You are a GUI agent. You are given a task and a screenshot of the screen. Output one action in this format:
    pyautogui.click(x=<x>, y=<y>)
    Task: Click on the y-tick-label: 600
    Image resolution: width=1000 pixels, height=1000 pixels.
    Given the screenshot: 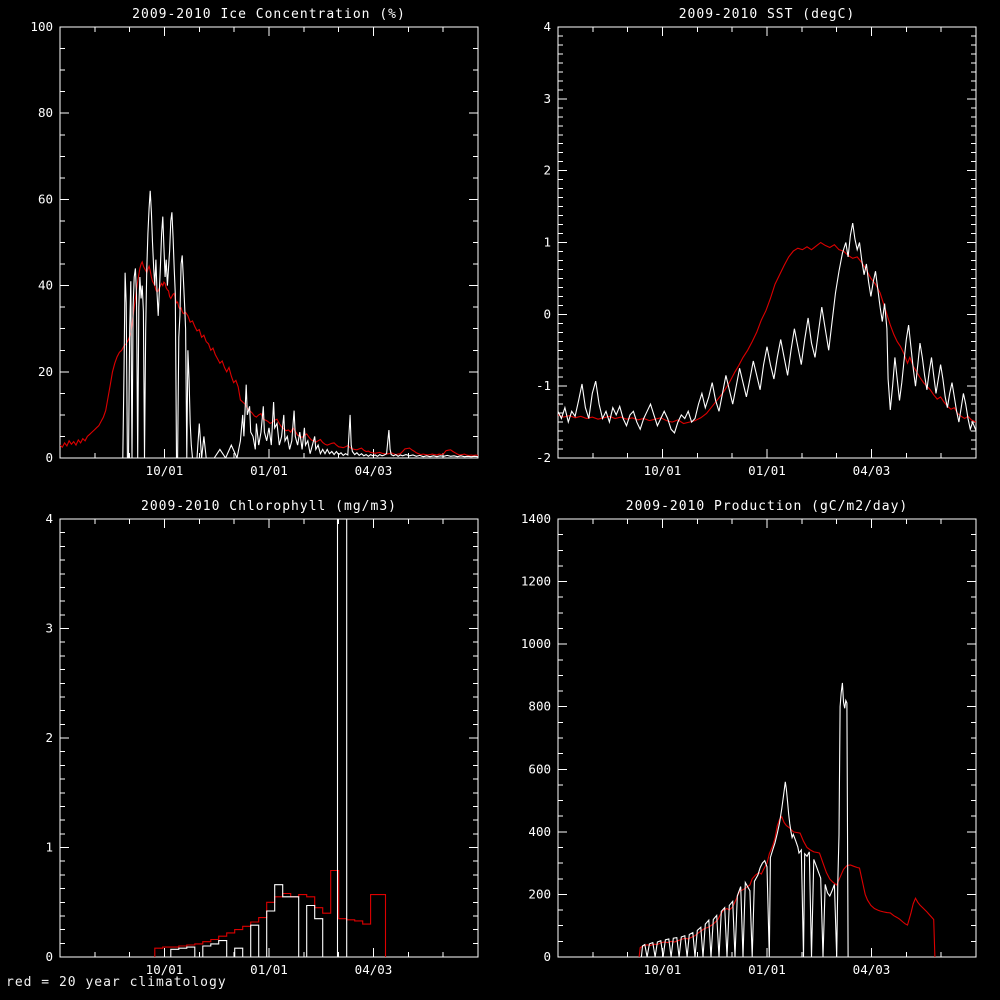 What is the action you would take?
    pyautogui.click(x=539, y=768)
    